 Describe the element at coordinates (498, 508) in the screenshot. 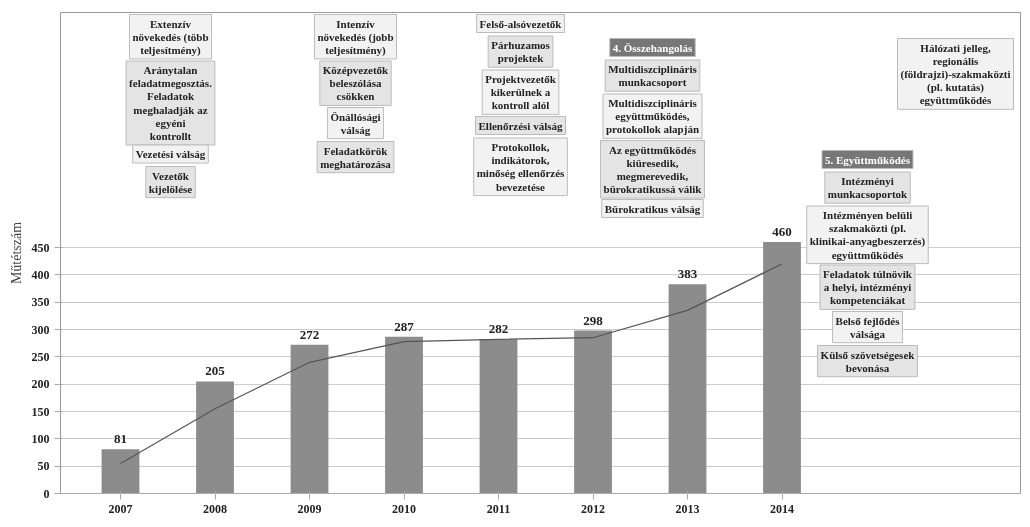

I see `x-tick-label: 2011` at that location.